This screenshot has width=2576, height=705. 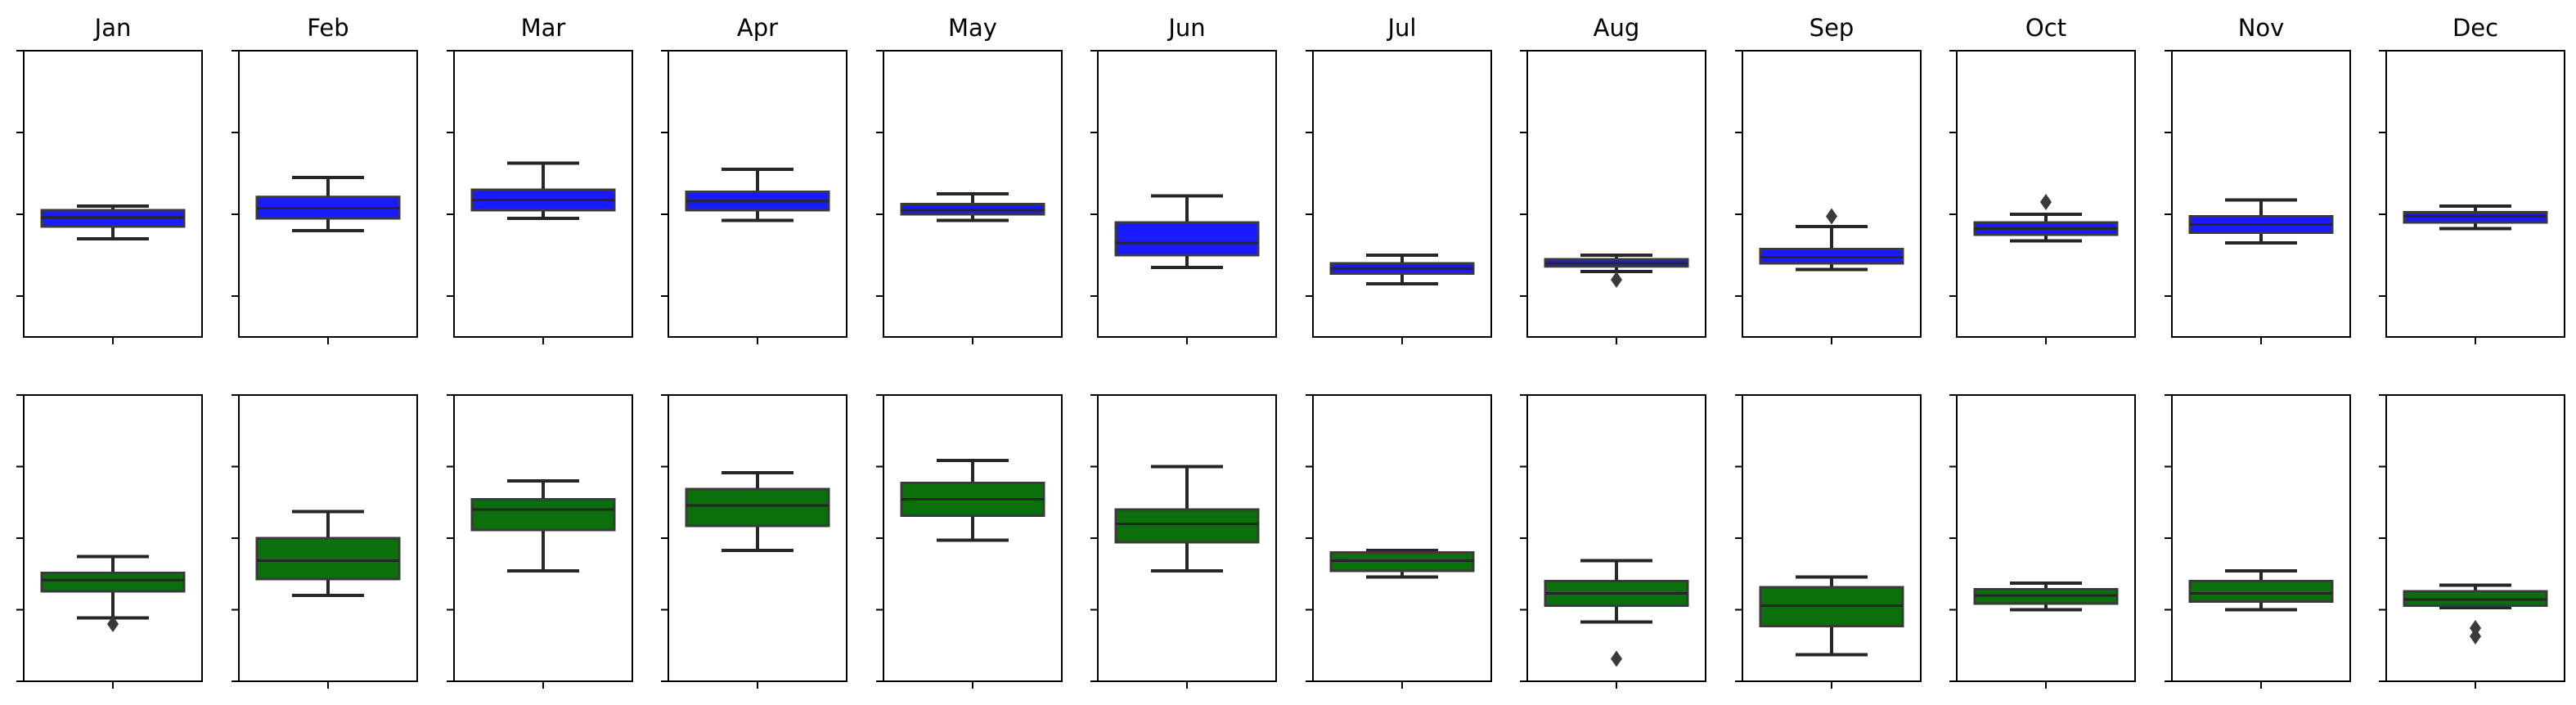 What do you see at coordinates (757, 507) in the screenshot?
I see `box-bottom-apr` at bounding box center [757, 507].